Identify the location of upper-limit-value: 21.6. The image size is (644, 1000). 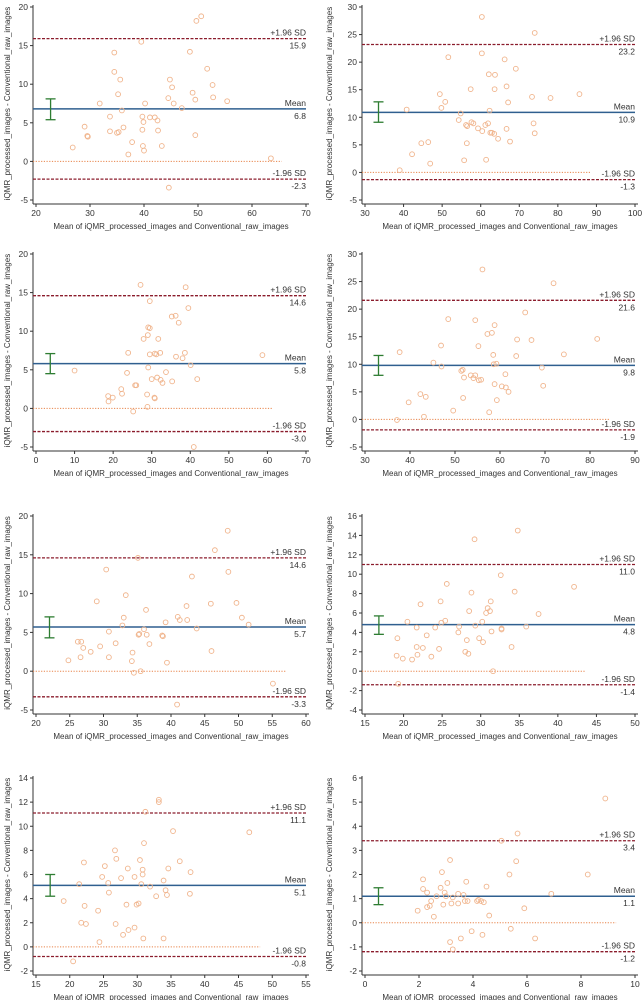
(626, 307).